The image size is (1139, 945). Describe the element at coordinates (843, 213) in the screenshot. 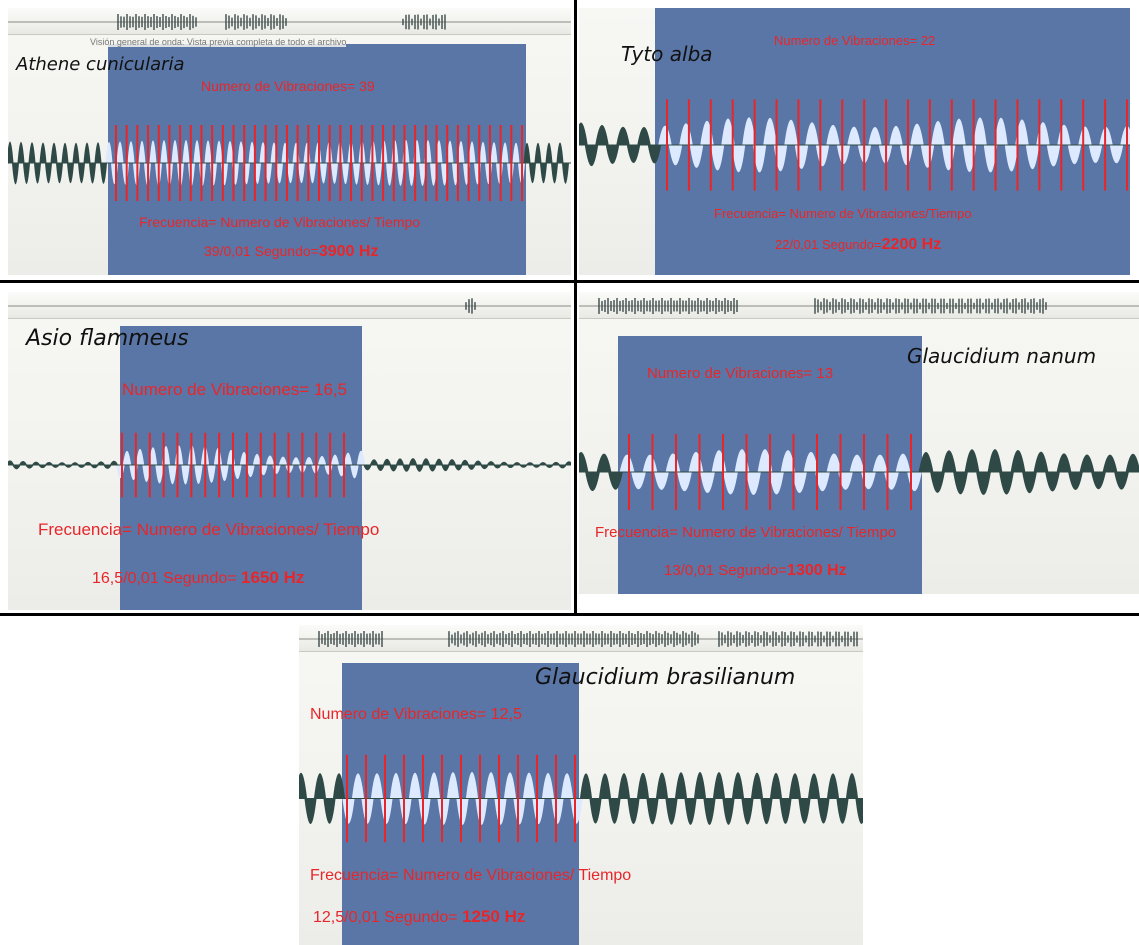

I see `frequency-formula: Frecuencia= Numero de Vibraciones/Tiempo` at that location.